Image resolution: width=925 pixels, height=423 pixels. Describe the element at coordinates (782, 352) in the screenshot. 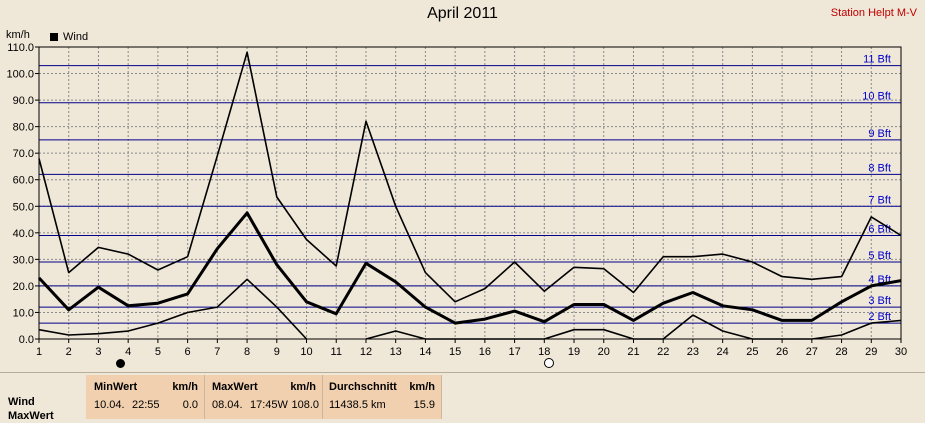

I see `x-tick-label: 26` at that location.